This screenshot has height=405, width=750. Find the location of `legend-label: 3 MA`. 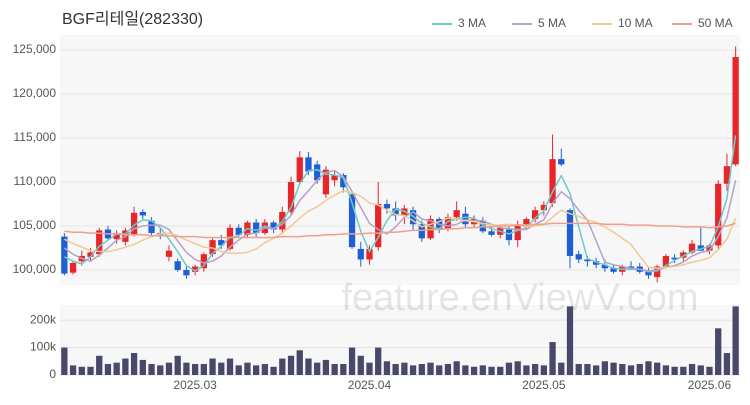

legend-label: 3 MA is located at coordinates (472, 23).